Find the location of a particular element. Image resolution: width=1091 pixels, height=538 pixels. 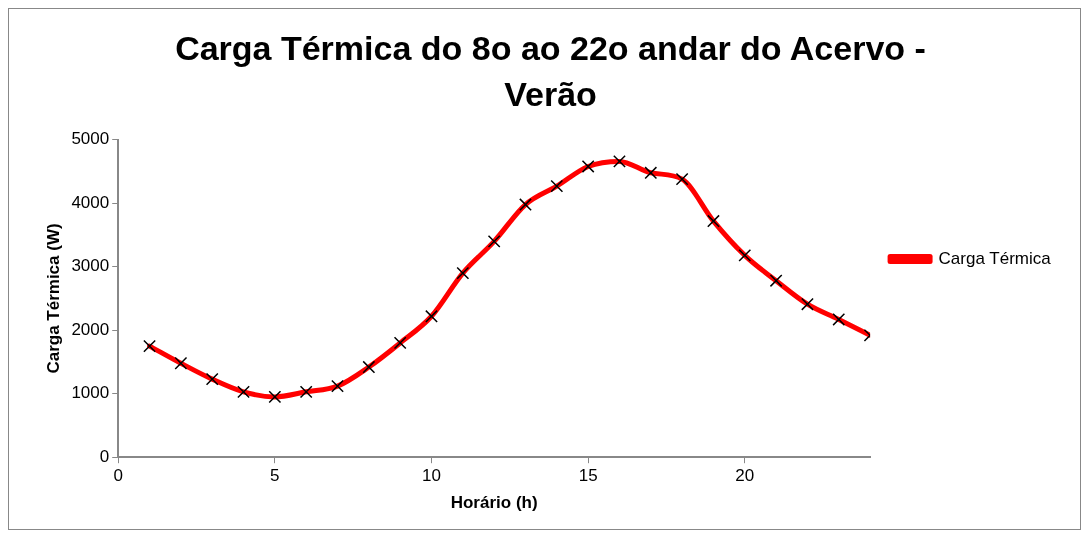

y-axis-title: Carga Térmica (W) is located at coordinates (53, 298).